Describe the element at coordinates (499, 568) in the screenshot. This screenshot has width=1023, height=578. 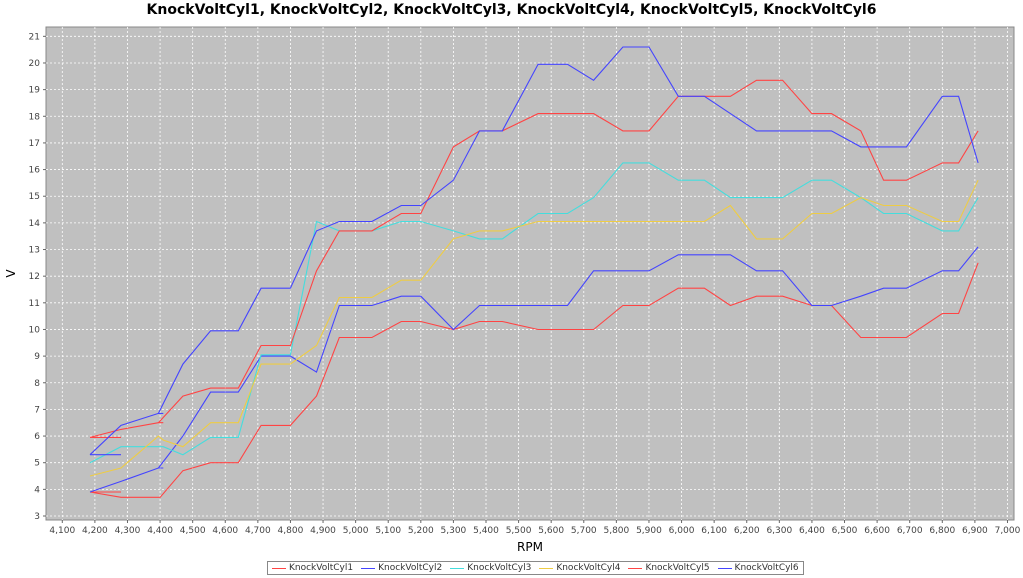
I see `legend-label: KnockVoltCyl3` at that location.